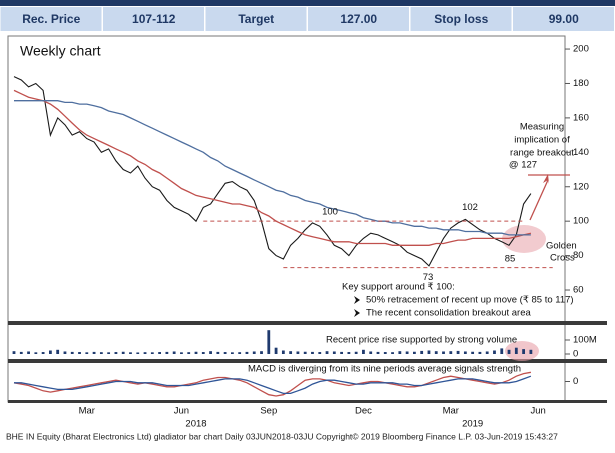  What do you see at coordinates (581, 117) in the screenshot?
I see `y-tick-label: 160` at bounding box center [581, 117].